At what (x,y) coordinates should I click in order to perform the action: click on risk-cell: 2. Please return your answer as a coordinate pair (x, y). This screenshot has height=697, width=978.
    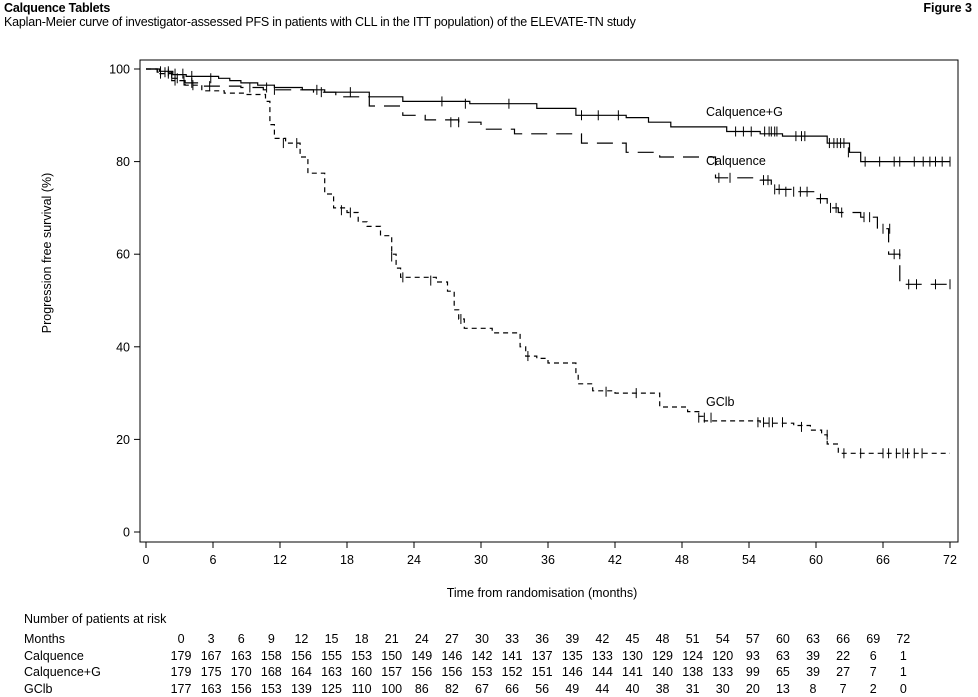
    Looking at the image, I should click on (873, 688).